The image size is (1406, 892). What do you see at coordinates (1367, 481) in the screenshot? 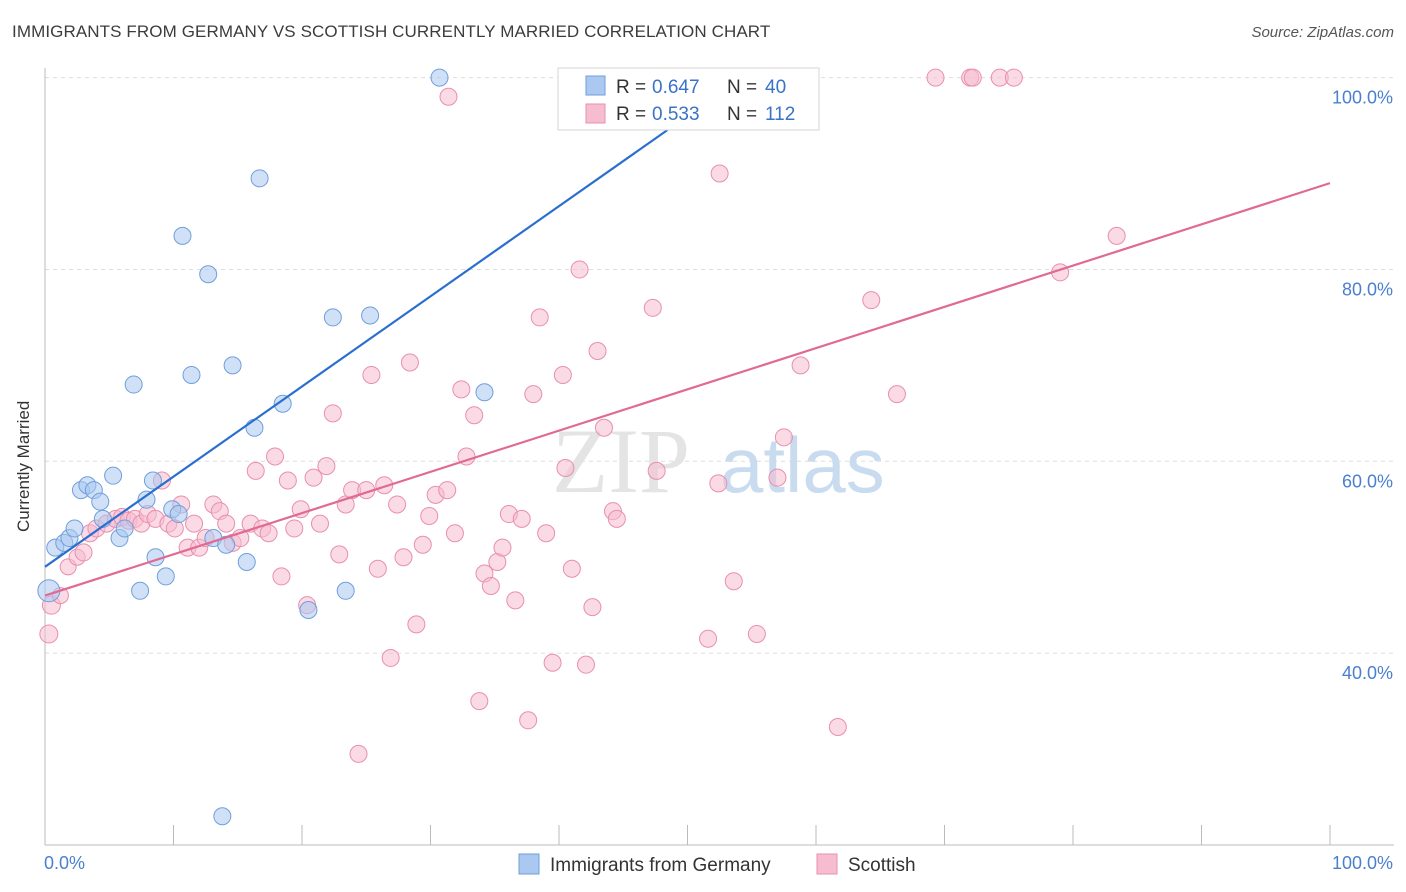
I see `y-tick-label-60: 60.0%` at bounding box center [1367, 481].